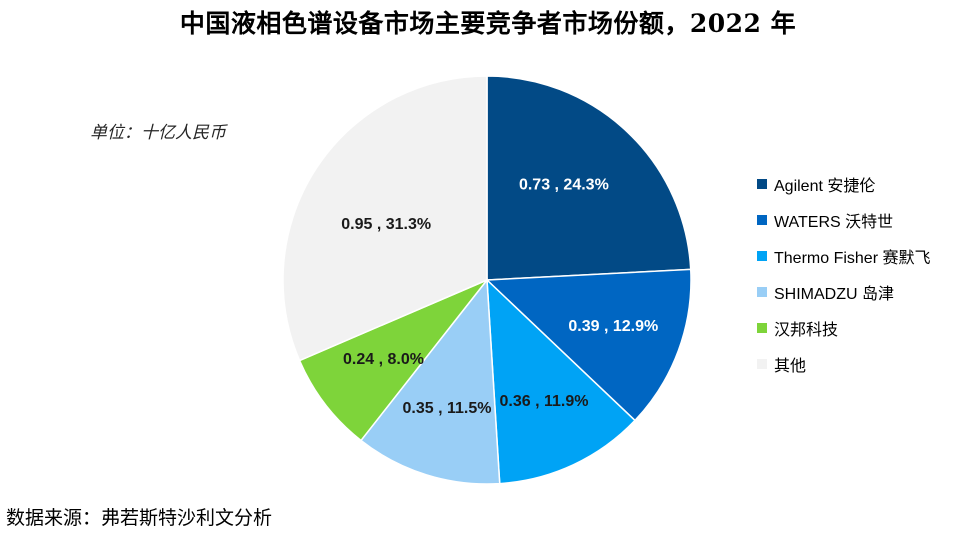 This screenshot has height=536, width=976. What do you see at coordinates (613, 326) in the screenshot?
I see `slice-data-label: 0.39 , 12.9%` at bounding box center [613, 326].